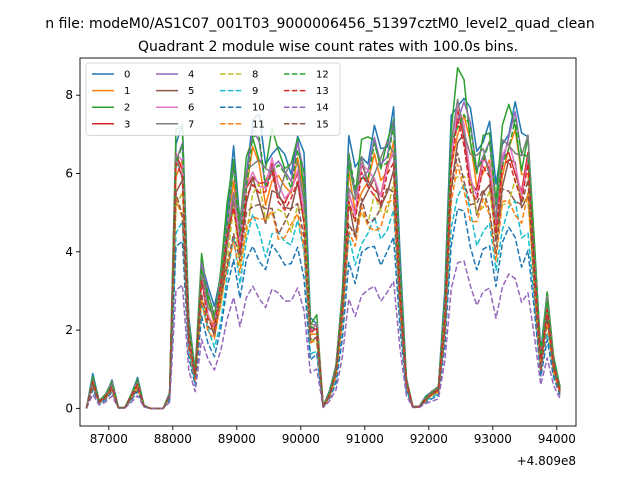  Describe the element at coordinates (322, 108) in the screenshot. I see `legend-label-14: 14` at that location.